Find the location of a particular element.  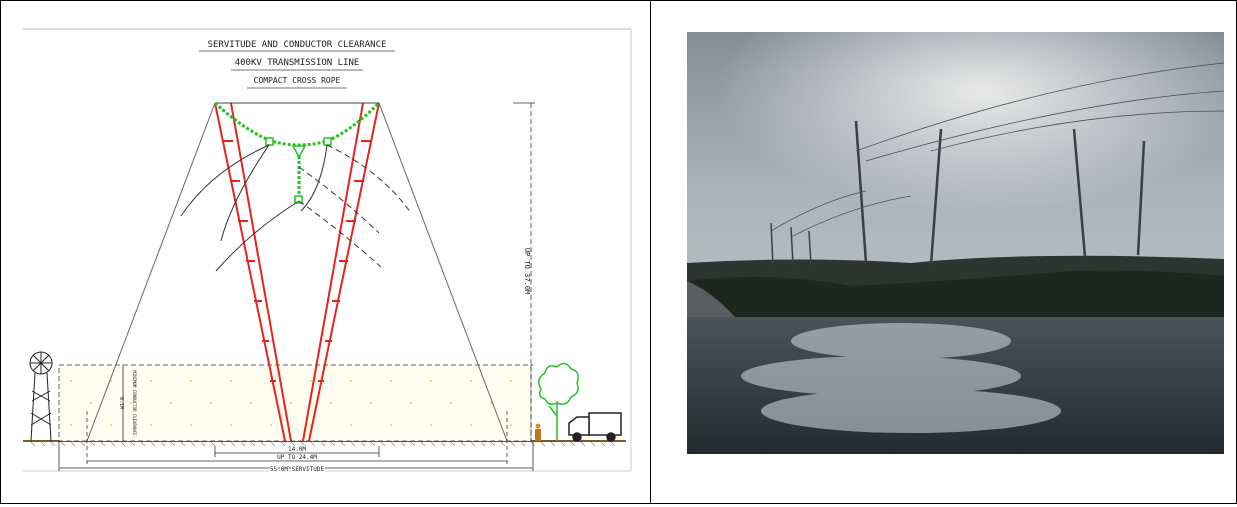

base-dim-label: 14.0M is located at coordinates (297, 449).